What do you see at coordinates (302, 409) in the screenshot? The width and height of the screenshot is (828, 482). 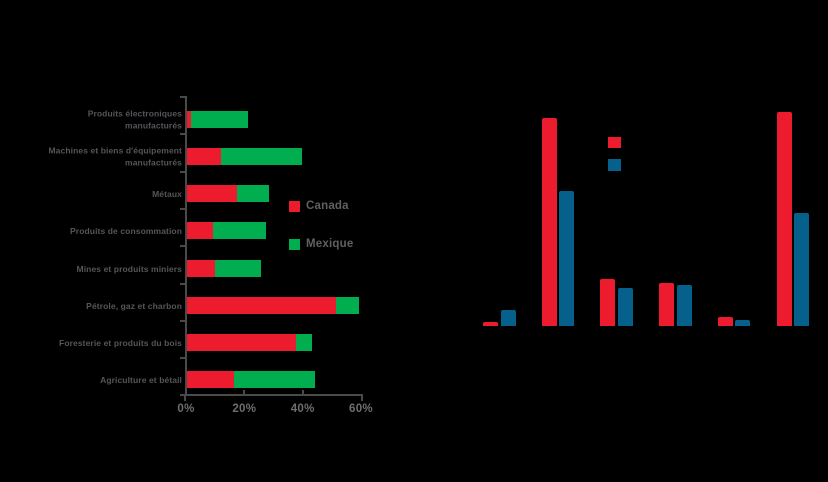 I see `x-tick-label: 40%` at bounding box center [302, 409].